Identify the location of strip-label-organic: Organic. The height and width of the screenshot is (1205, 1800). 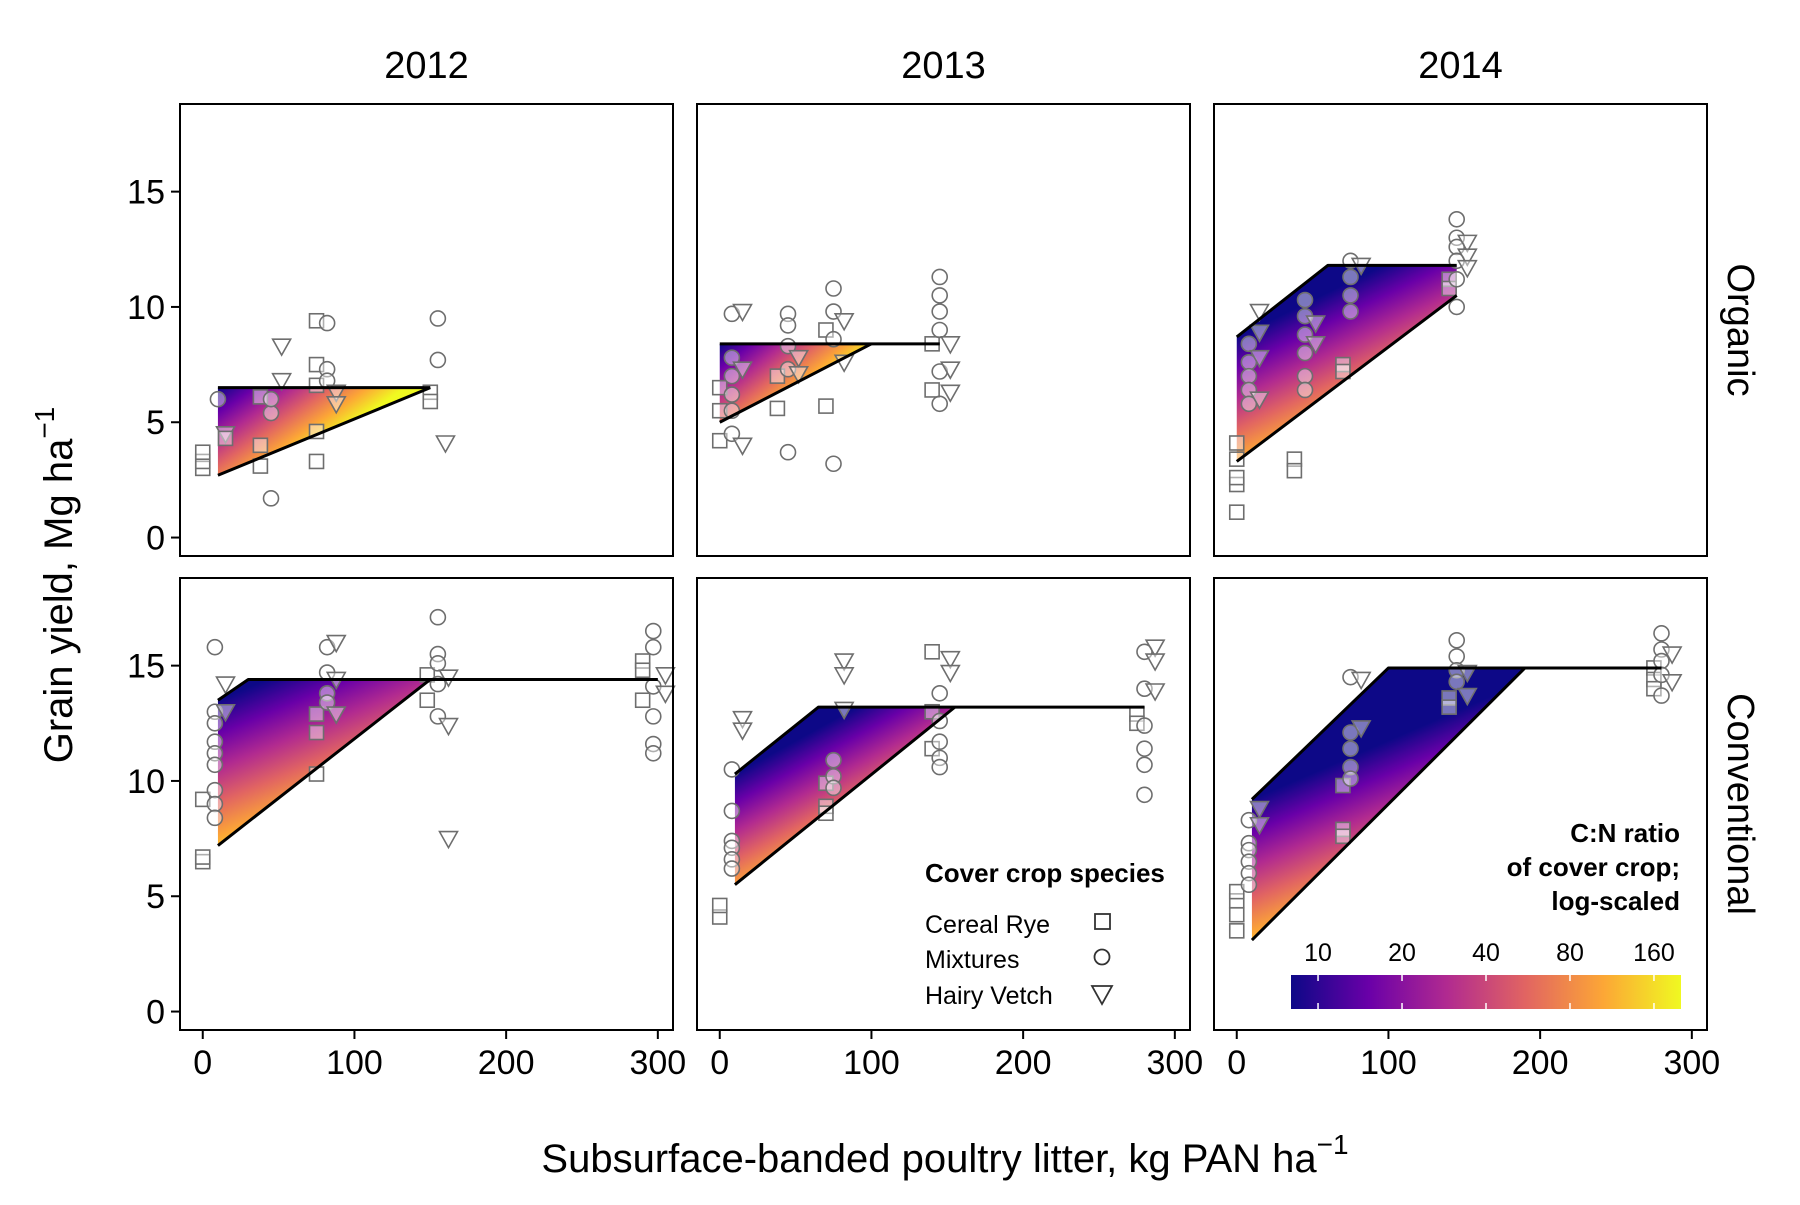
(1740, 329).